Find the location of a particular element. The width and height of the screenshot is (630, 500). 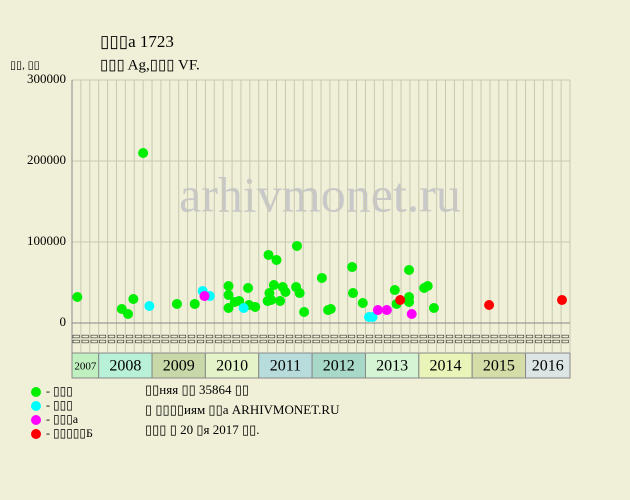

note: ▯▯няя ▯▯ 35864 ▯▯ is located at coordinates (197, 389).